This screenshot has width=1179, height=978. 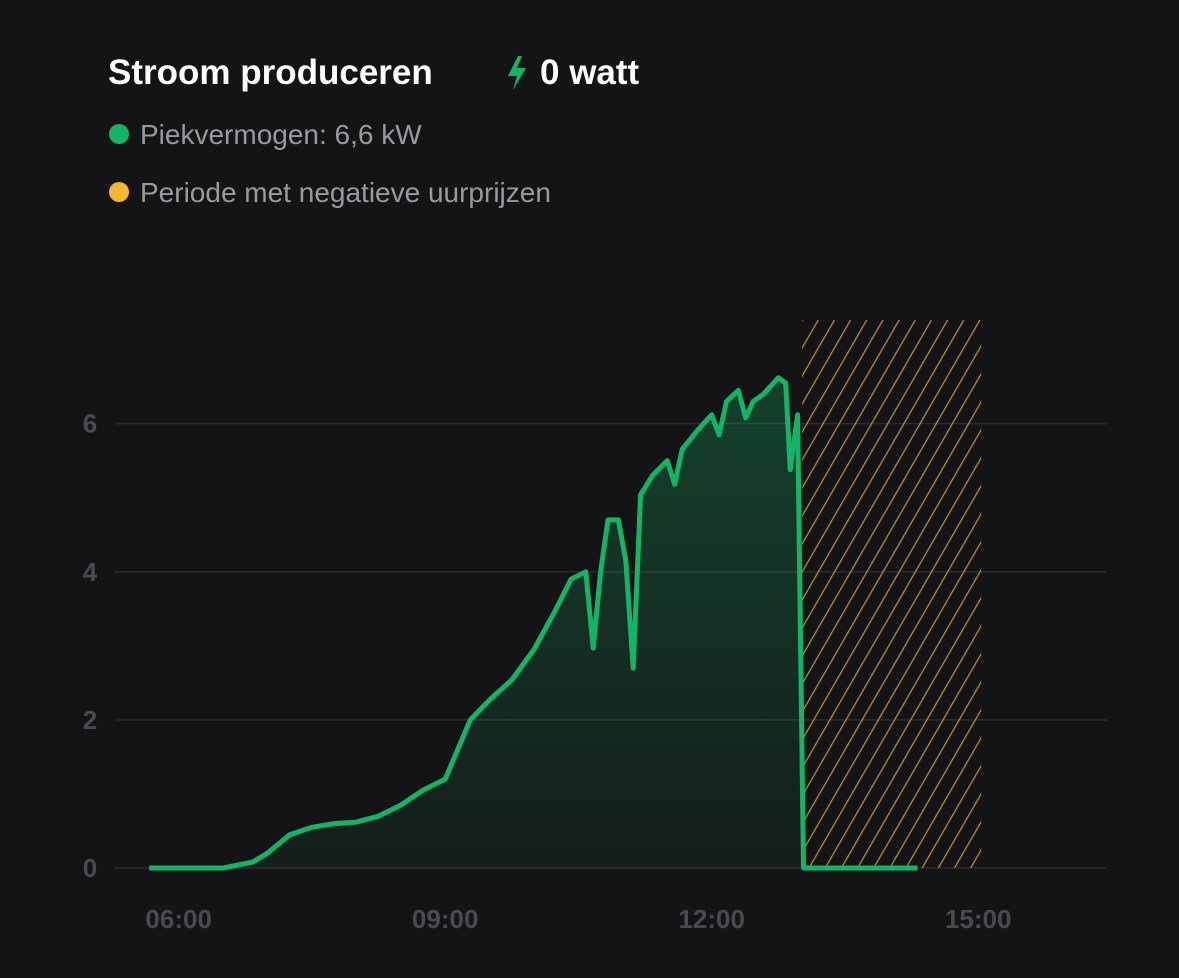 What do you see at coordinates (270, 72) in the screenshot?
I see `chart-title: Stroom produceren` at bounding box center [270, 72].